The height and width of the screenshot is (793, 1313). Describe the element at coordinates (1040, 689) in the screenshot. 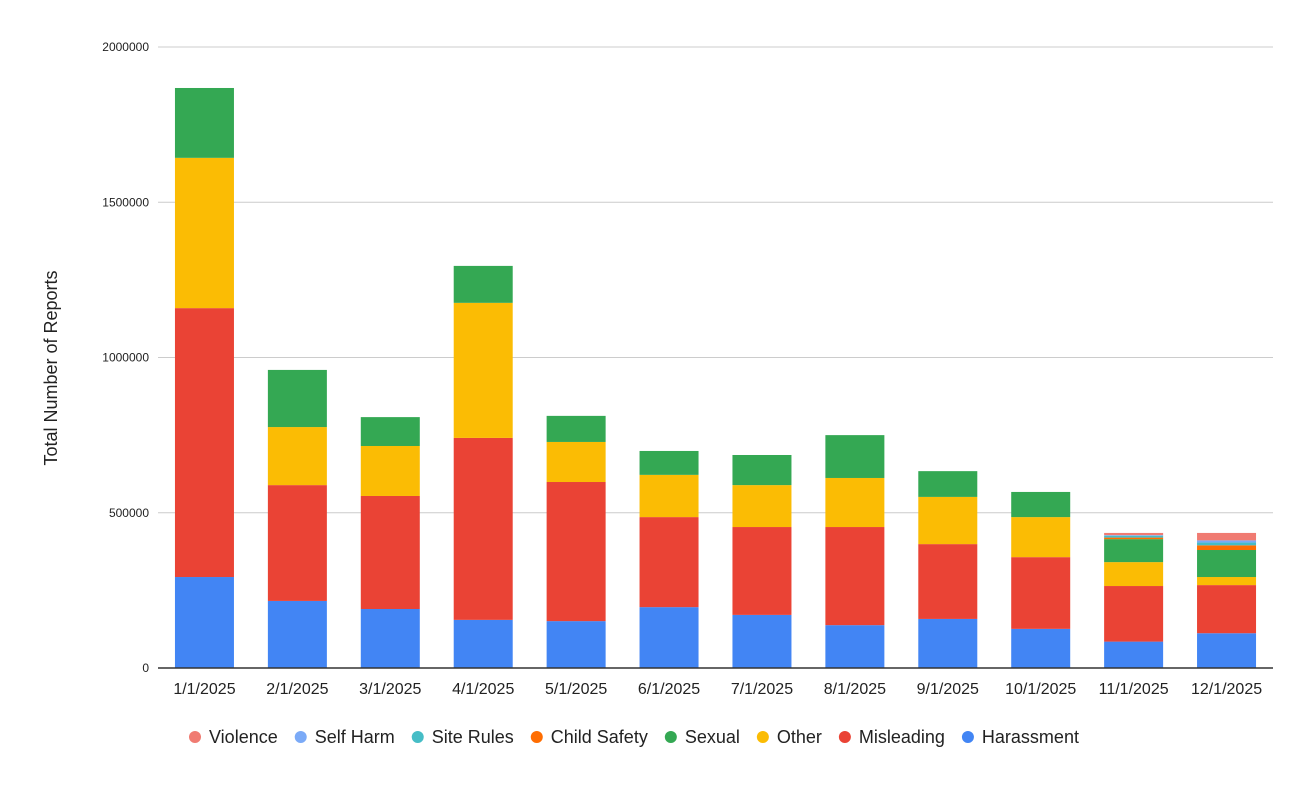

I see `x-tick-label: 10/1/2025` at that location.